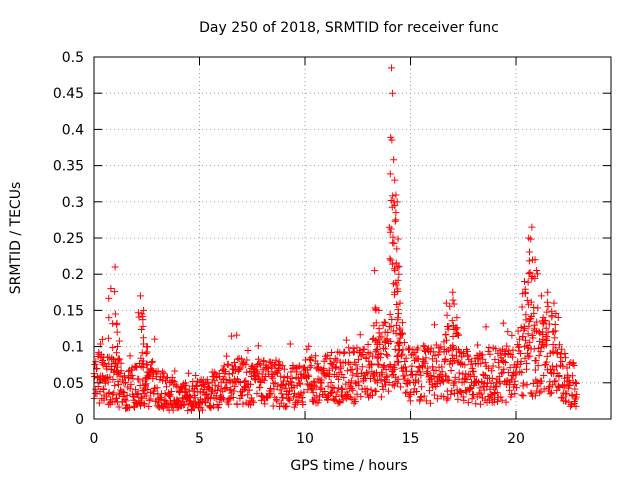  Describe the element at coordinates (73, 348) in the screenshot. I see `y-tick-label: 0.1` at that location.